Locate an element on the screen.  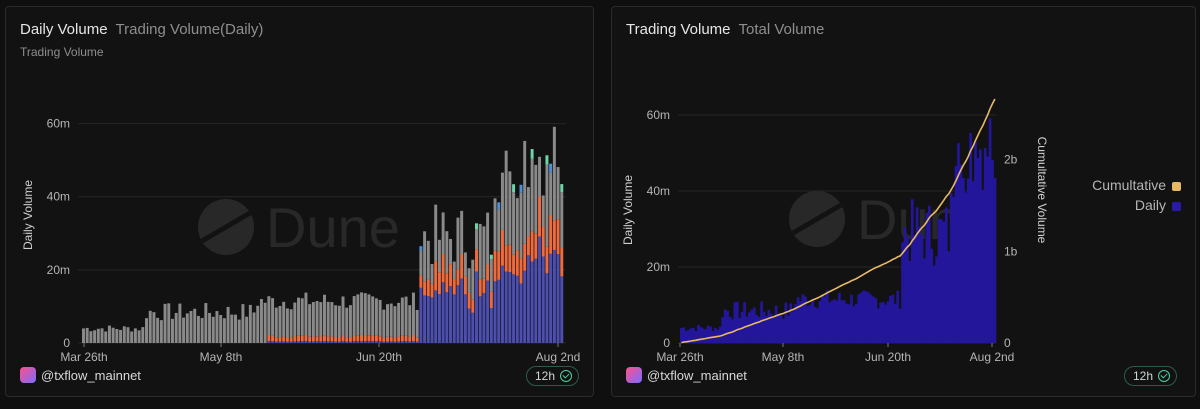
panel-title: Trading Volume is located at coordinates (678, 29).